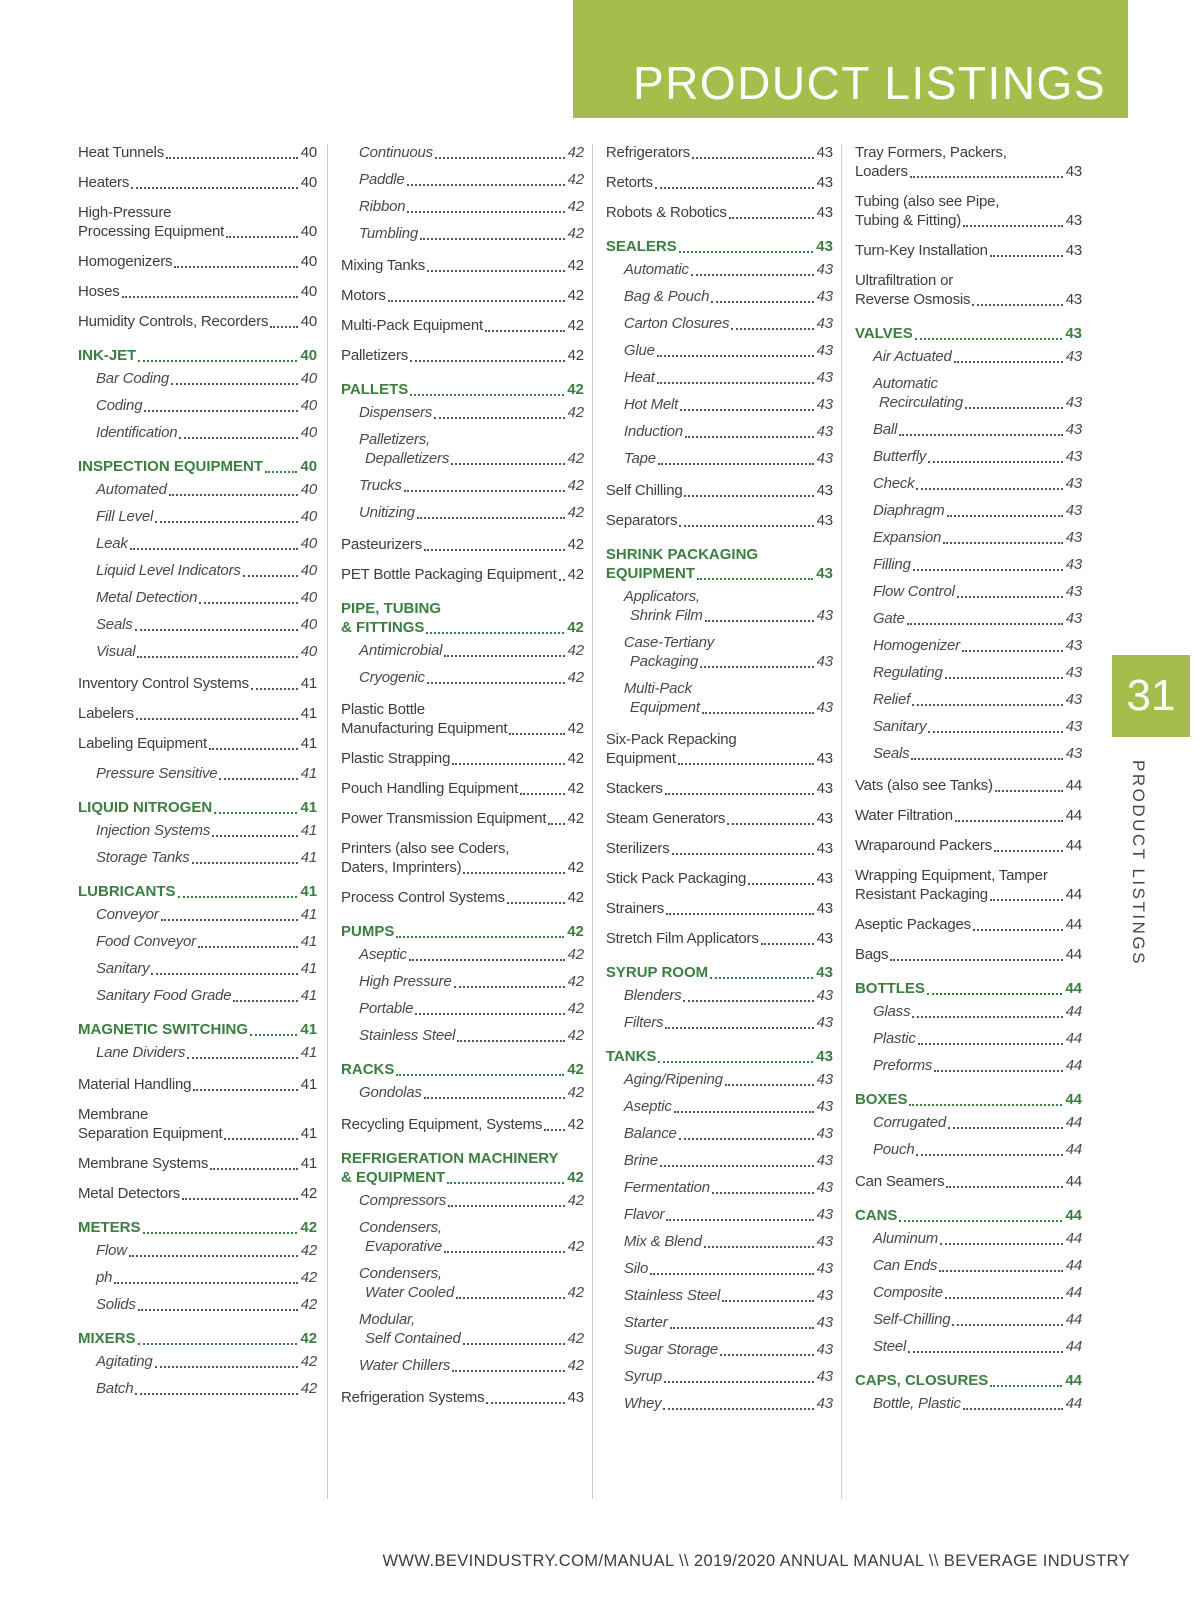 The width and height of the screenshot is (1200, 1613). What do you see at coordinates (471, 180) in the screenshot?
I see `sub-entry: Paddle 42` at bounding box center [471, 180].